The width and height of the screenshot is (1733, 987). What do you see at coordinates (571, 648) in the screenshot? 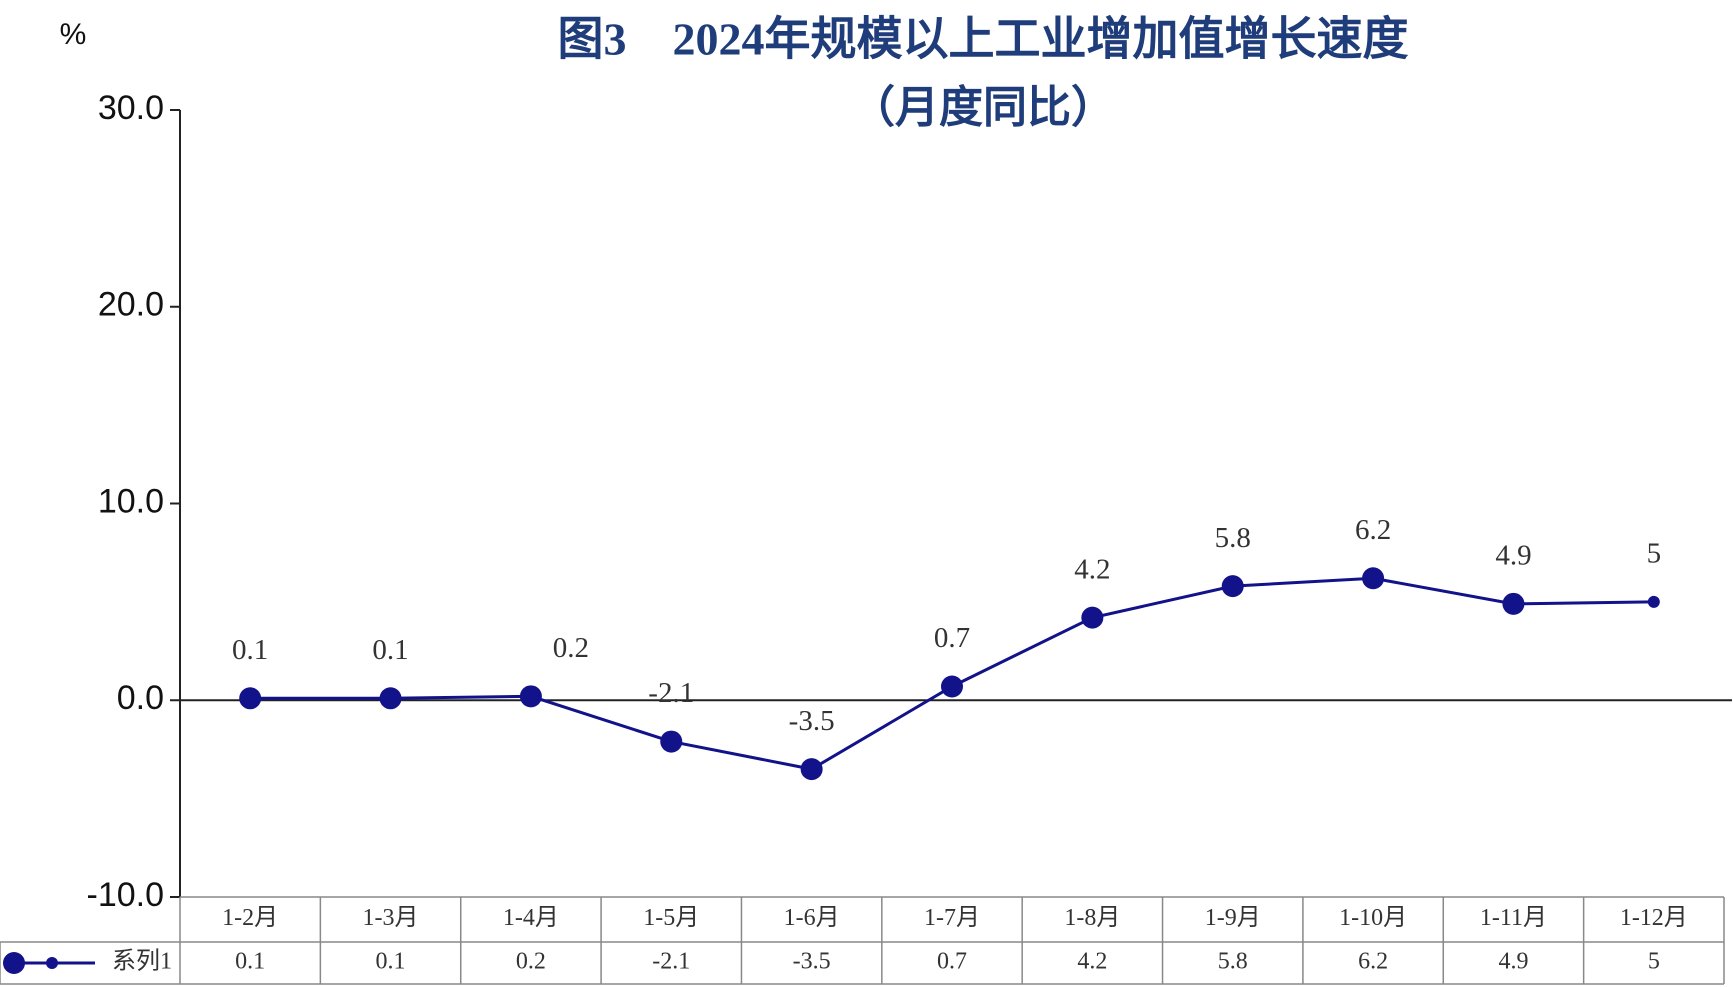
I see `data-label: 0.2` at bounding box center [571, 648].